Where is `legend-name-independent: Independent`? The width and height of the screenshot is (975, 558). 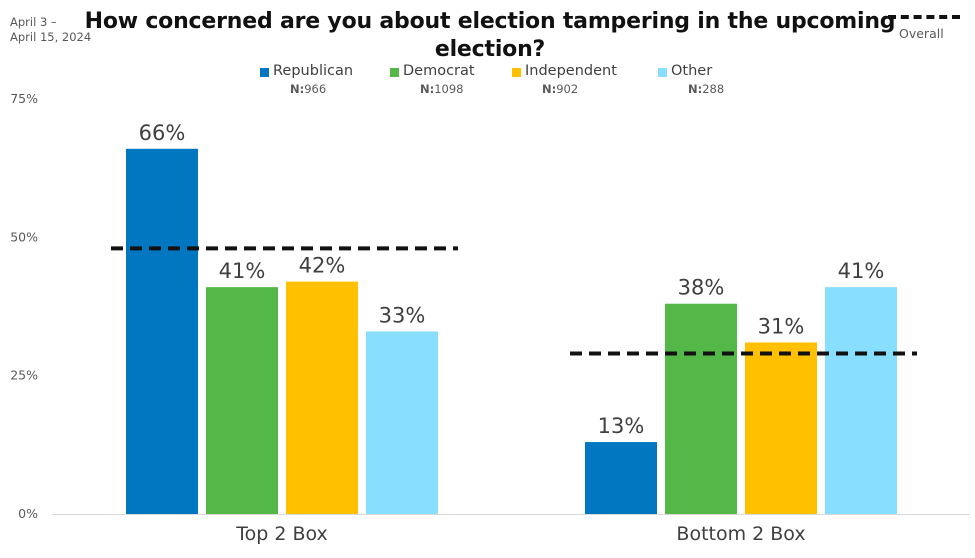
legend-name-independent: Independent is located at coordinates (571, 71).